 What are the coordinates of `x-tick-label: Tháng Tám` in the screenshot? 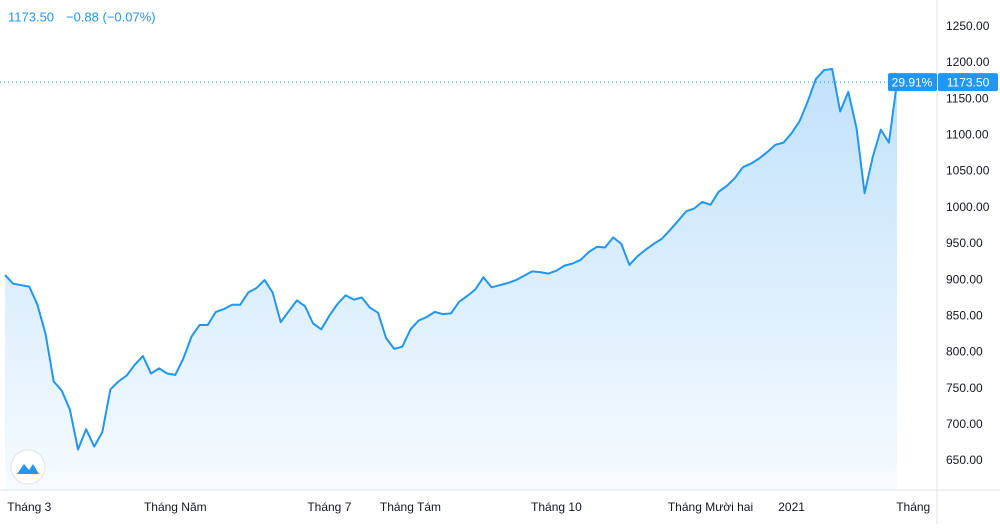 It's located at (410, 507).